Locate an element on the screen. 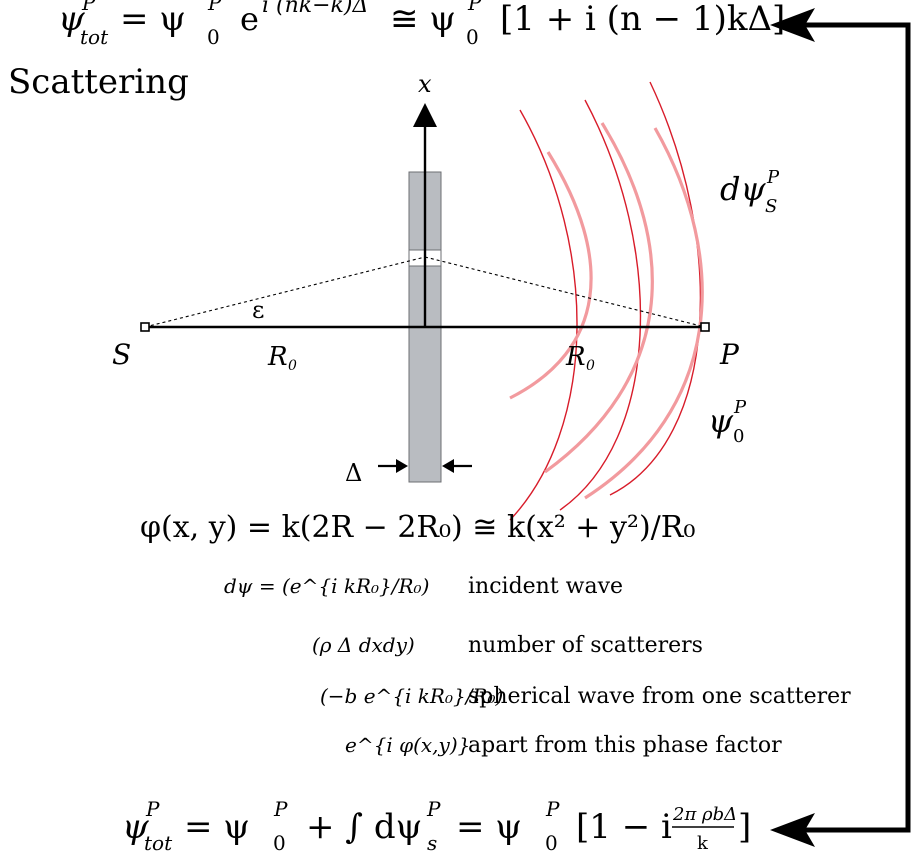 The width and height of the screenshot is (921, 861). top-arrowhead is located at coordinates (792, 25).